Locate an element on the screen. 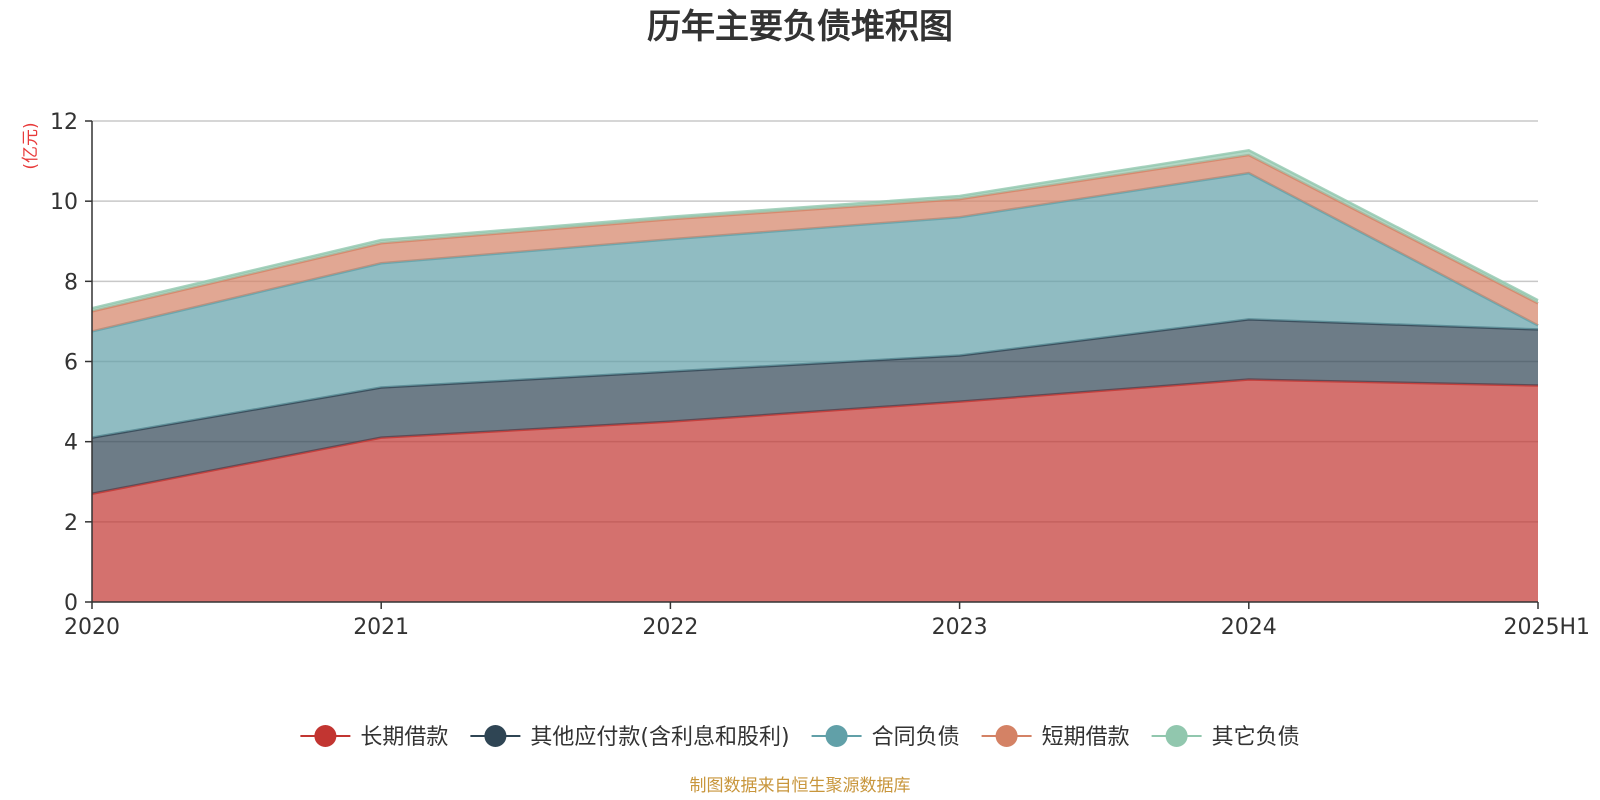 This screenshot has width=1600, height=800. x-tick-label-5: 2025H1 is located at coordinates (1546, 627).